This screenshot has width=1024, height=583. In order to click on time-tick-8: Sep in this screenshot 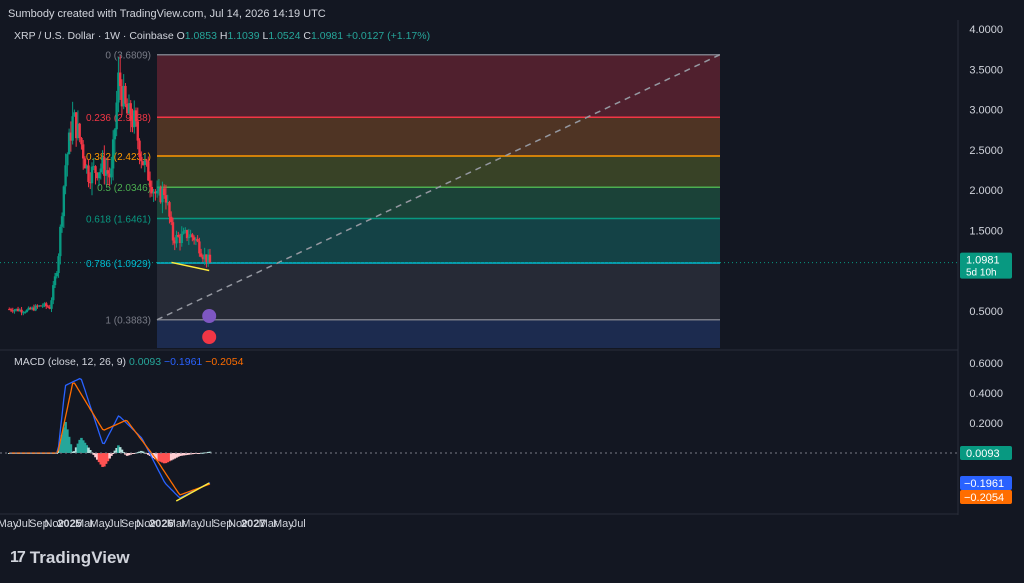, I will do `click(131, 524)`.